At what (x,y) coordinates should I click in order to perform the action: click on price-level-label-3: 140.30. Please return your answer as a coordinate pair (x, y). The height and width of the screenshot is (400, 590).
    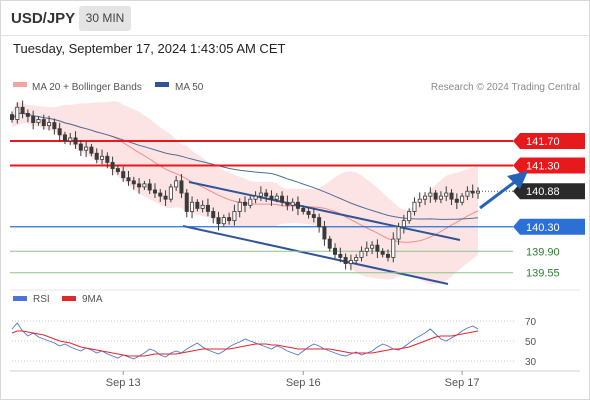
    Looking at the image, I should click on (543, 228).